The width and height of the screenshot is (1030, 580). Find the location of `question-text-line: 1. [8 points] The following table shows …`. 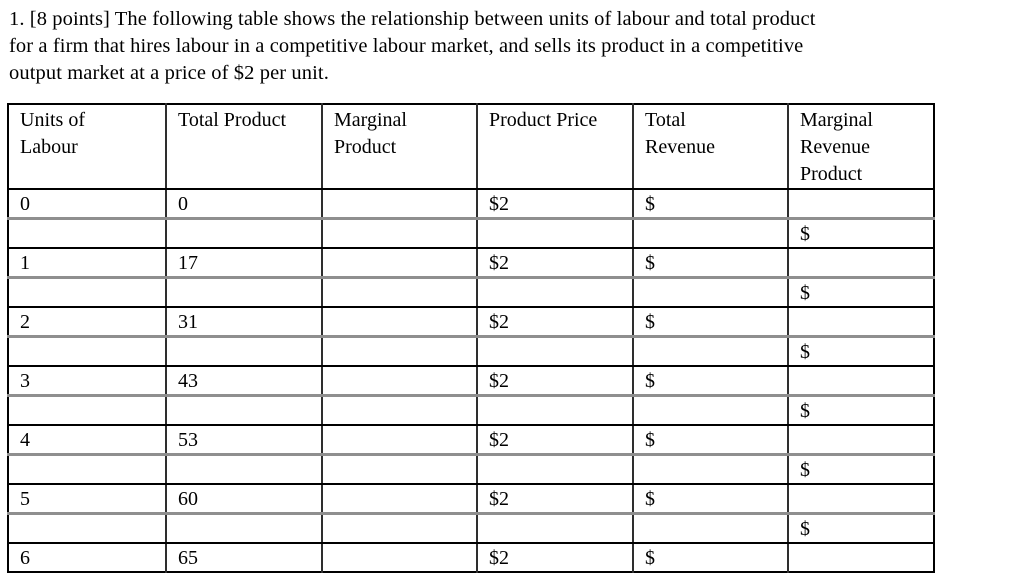

question-text-line: 1. [8 points] The following table shows … is located at coordinates (412, 19).